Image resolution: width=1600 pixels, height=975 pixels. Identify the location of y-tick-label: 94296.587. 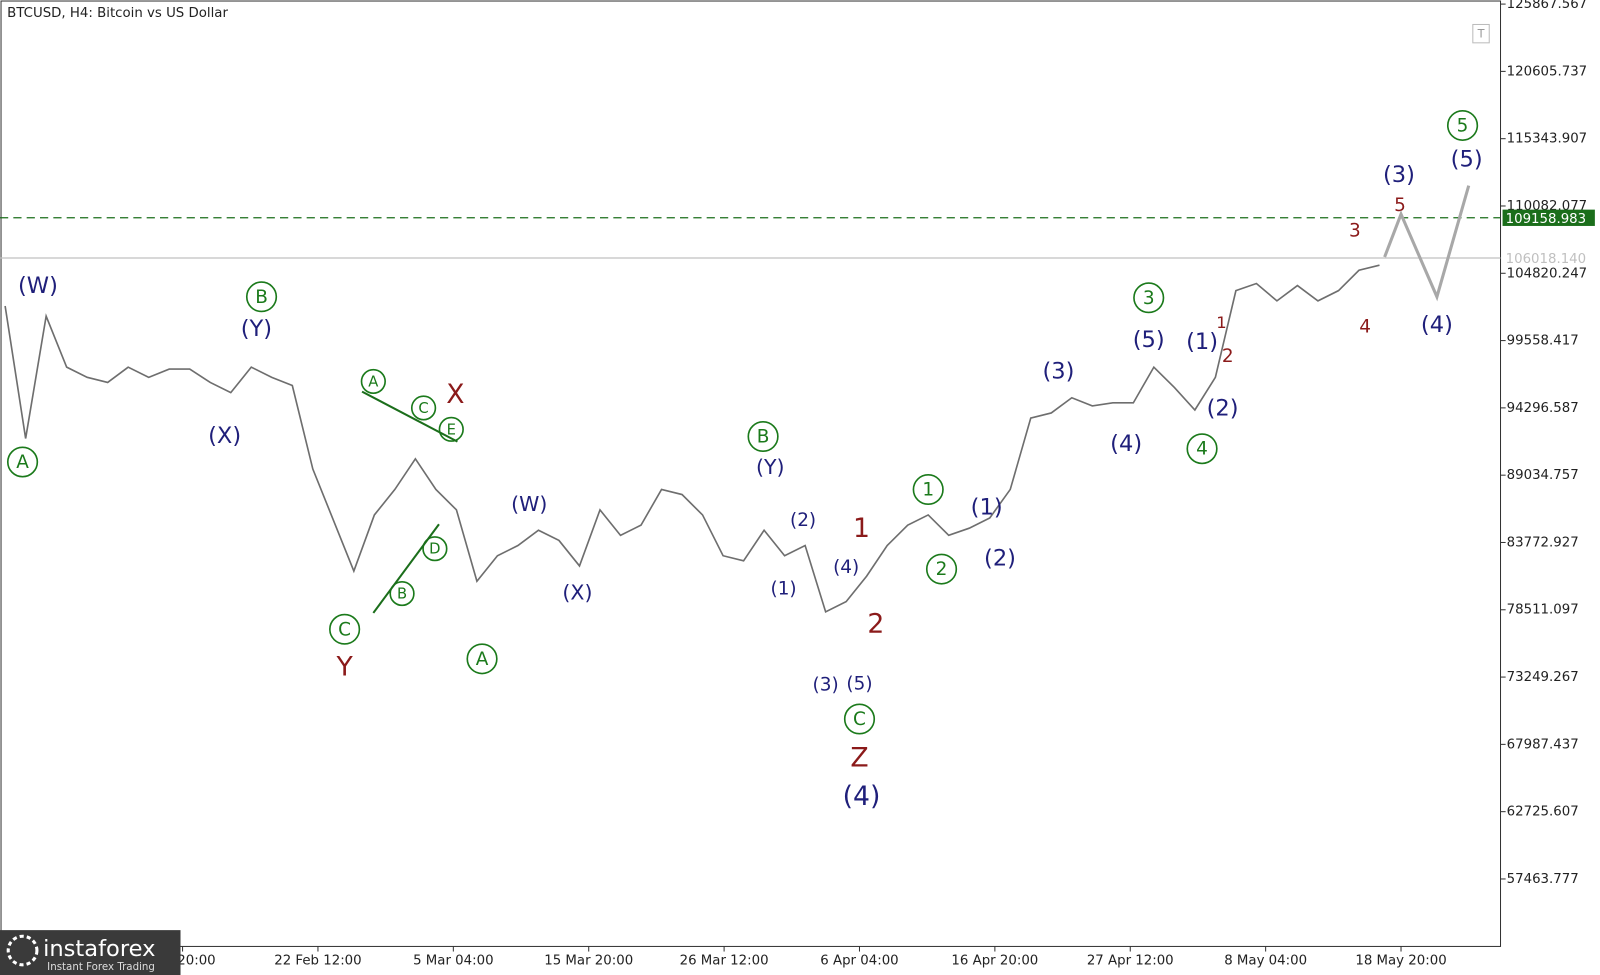
(1543, 408).